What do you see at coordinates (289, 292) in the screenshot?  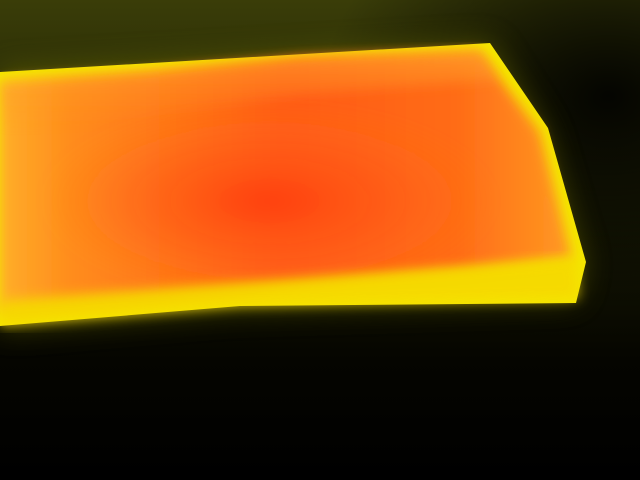 I see `strip-bottom-rim` at bounding box center [289, 292].